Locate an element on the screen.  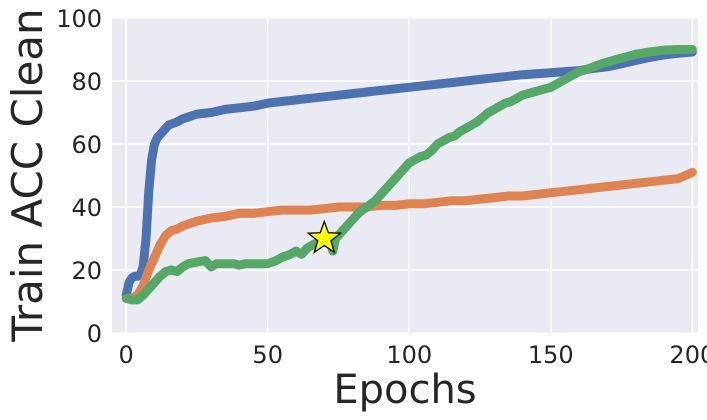
x-axis-title: Epochs is located at coordinates (404, 390).